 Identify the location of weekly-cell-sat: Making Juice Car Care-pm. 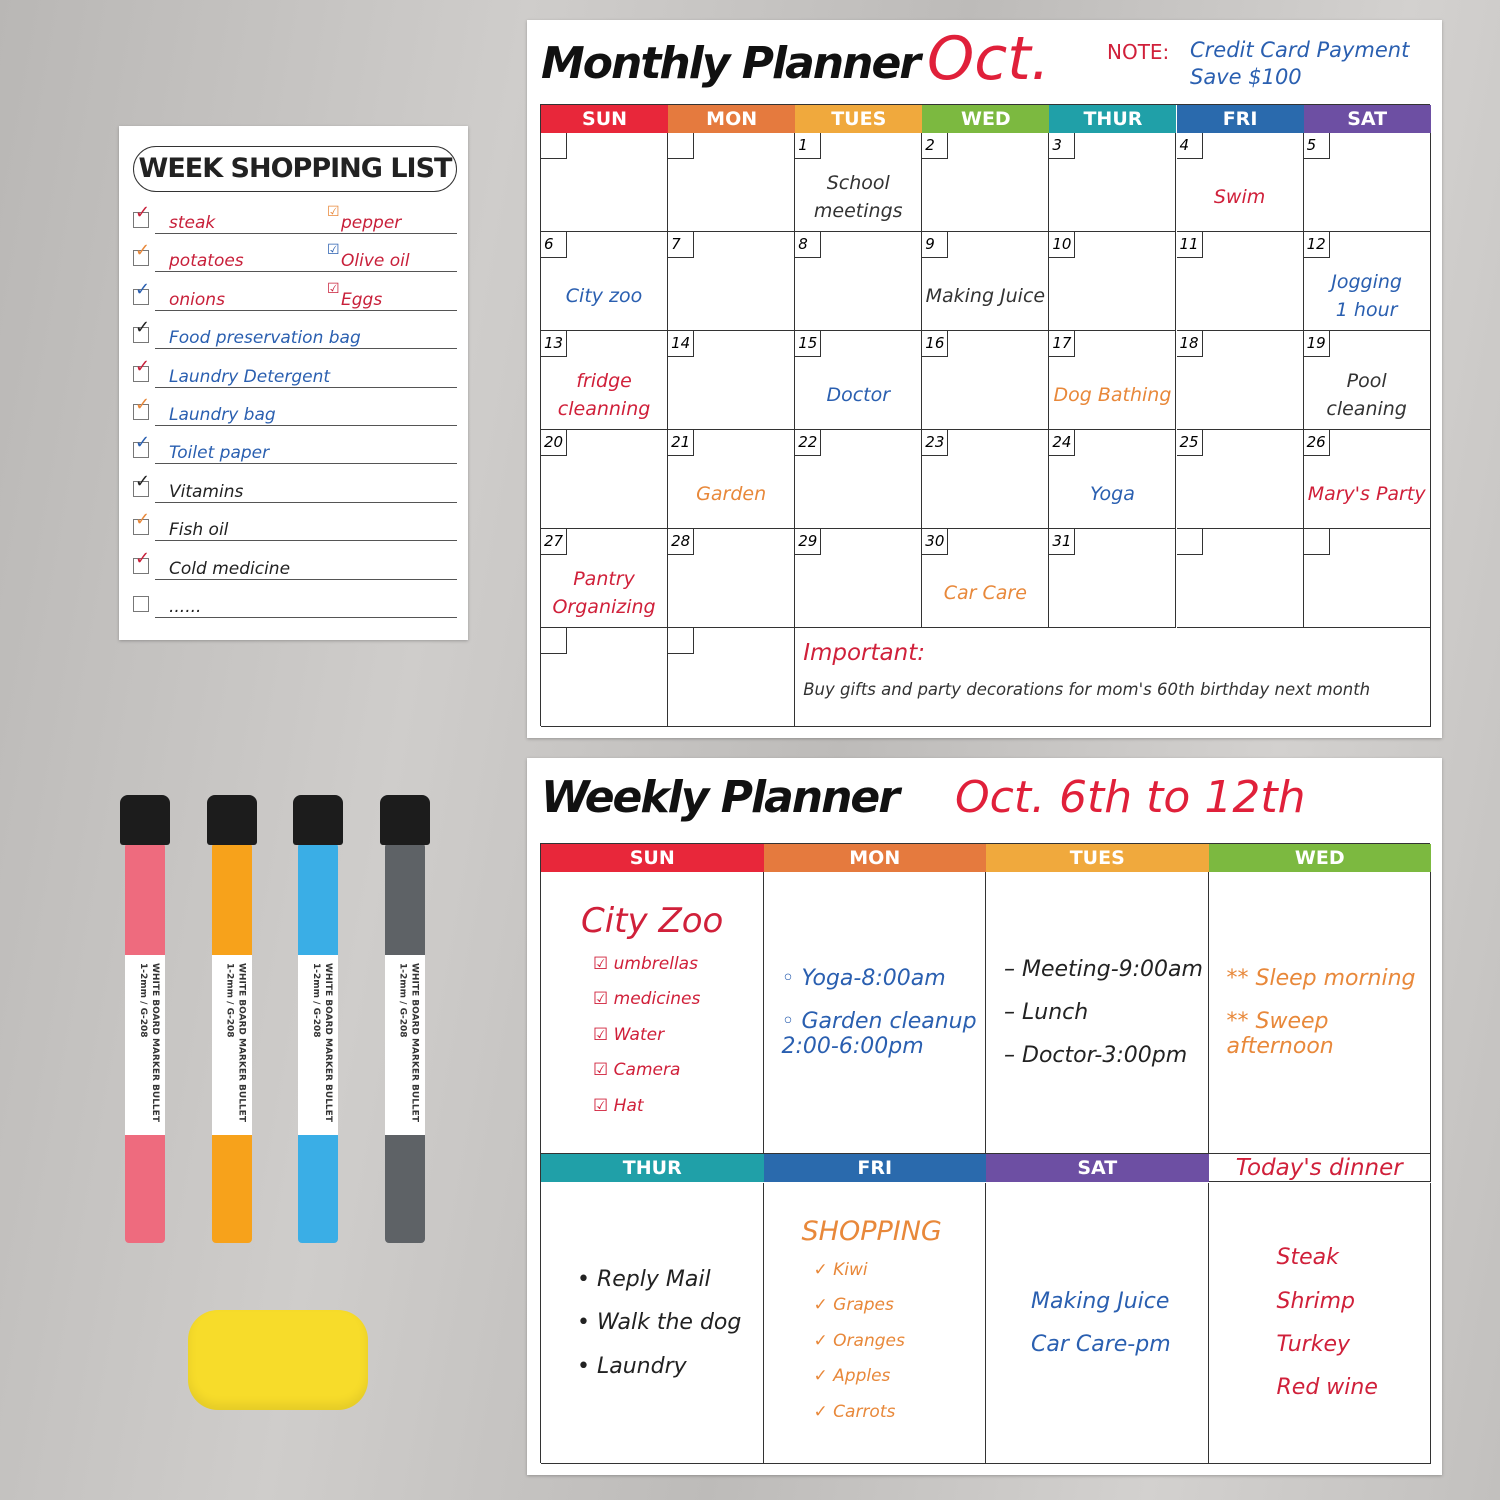
(1097, 1323).